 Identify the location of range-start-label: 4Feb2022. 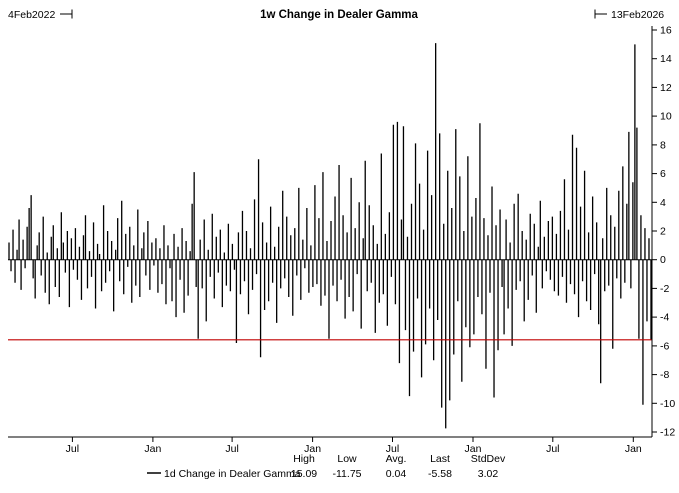
(31, 15).